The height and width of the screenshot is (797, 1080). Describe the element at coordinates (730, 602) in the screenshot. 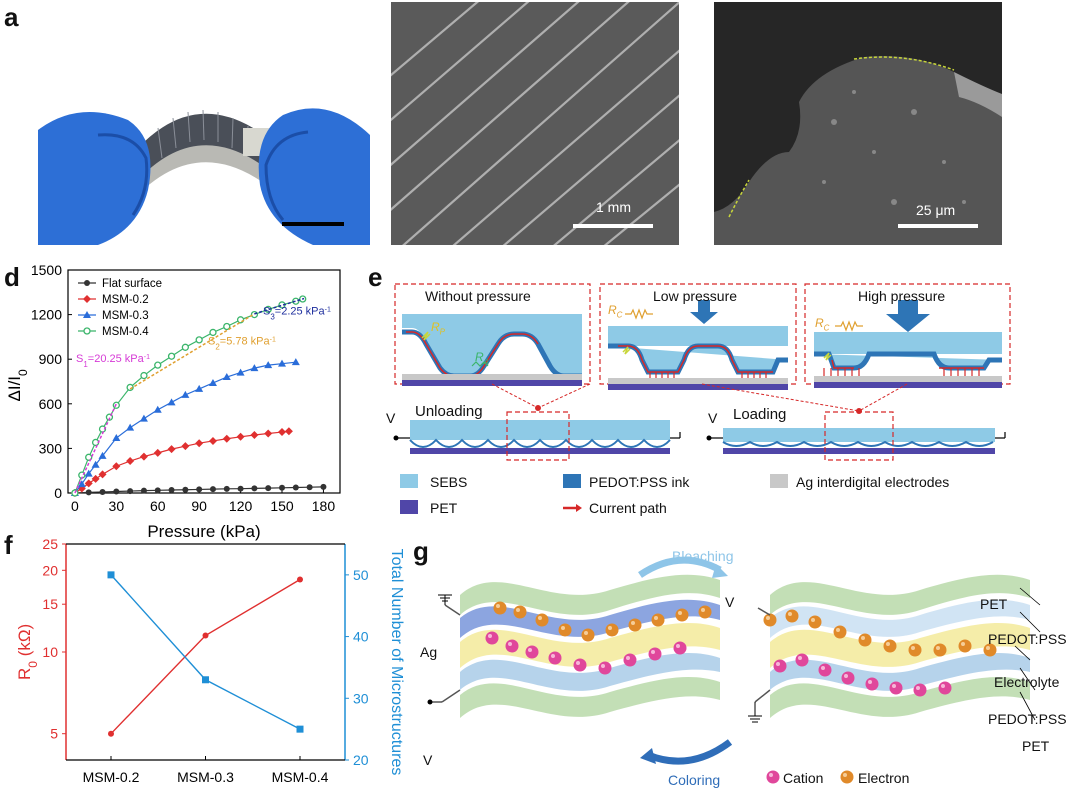

I see `label-v-right: V` at that location.